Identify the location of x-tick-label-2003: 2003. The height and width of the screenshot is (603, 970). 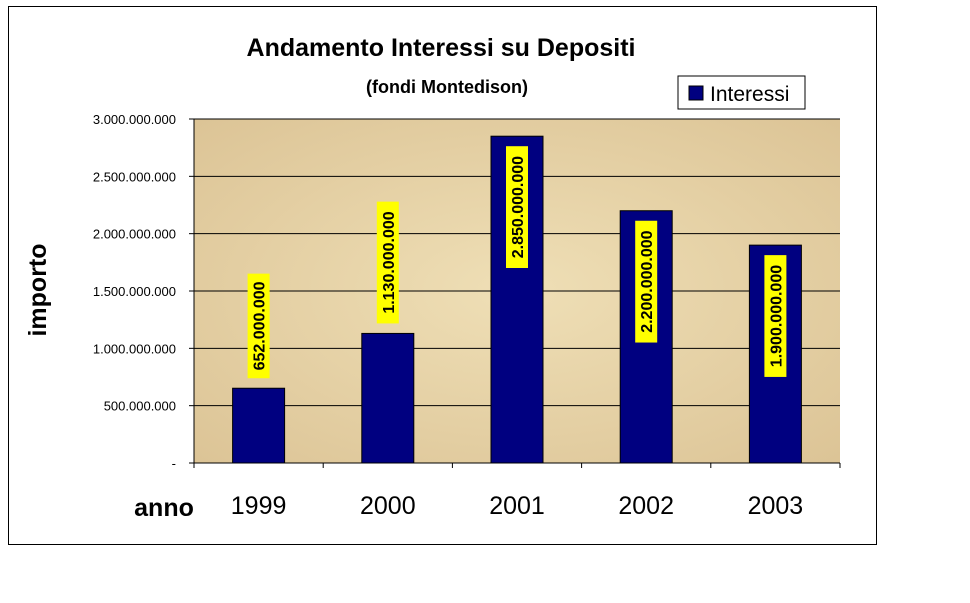
(776, 506).